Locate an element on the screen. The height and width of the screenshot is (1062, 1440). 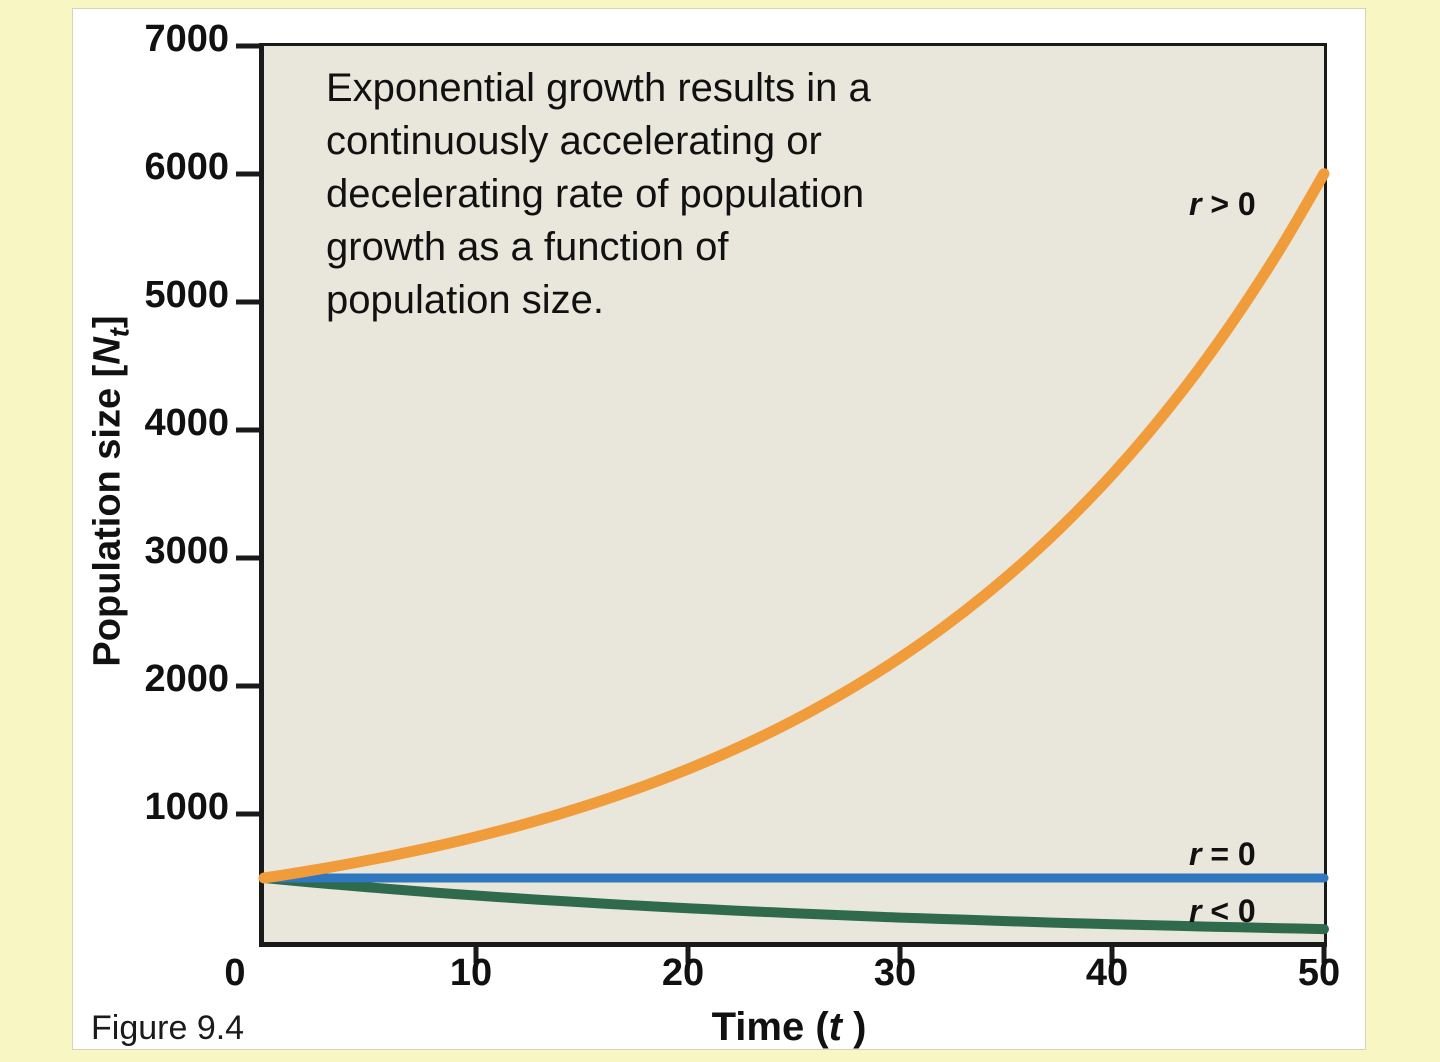
y-tick-label: 4000 is located at coordinates (186, 423).